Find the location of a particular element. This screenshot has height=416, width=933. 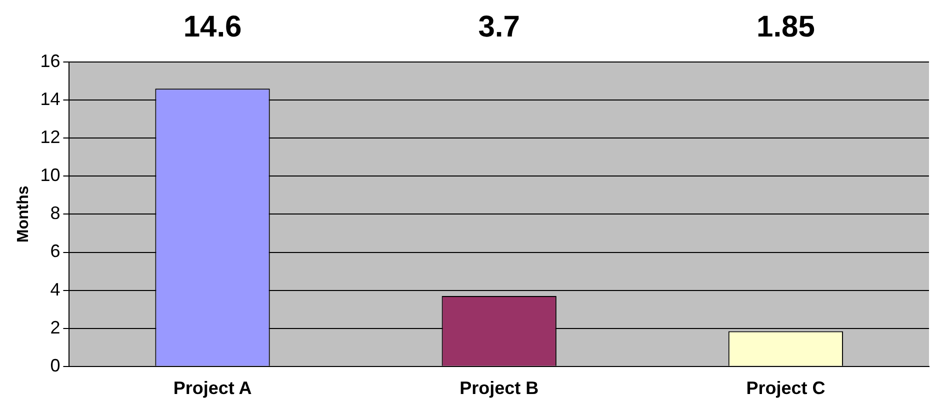

y-tick-label: 0 is located at coordinates (55, 365).